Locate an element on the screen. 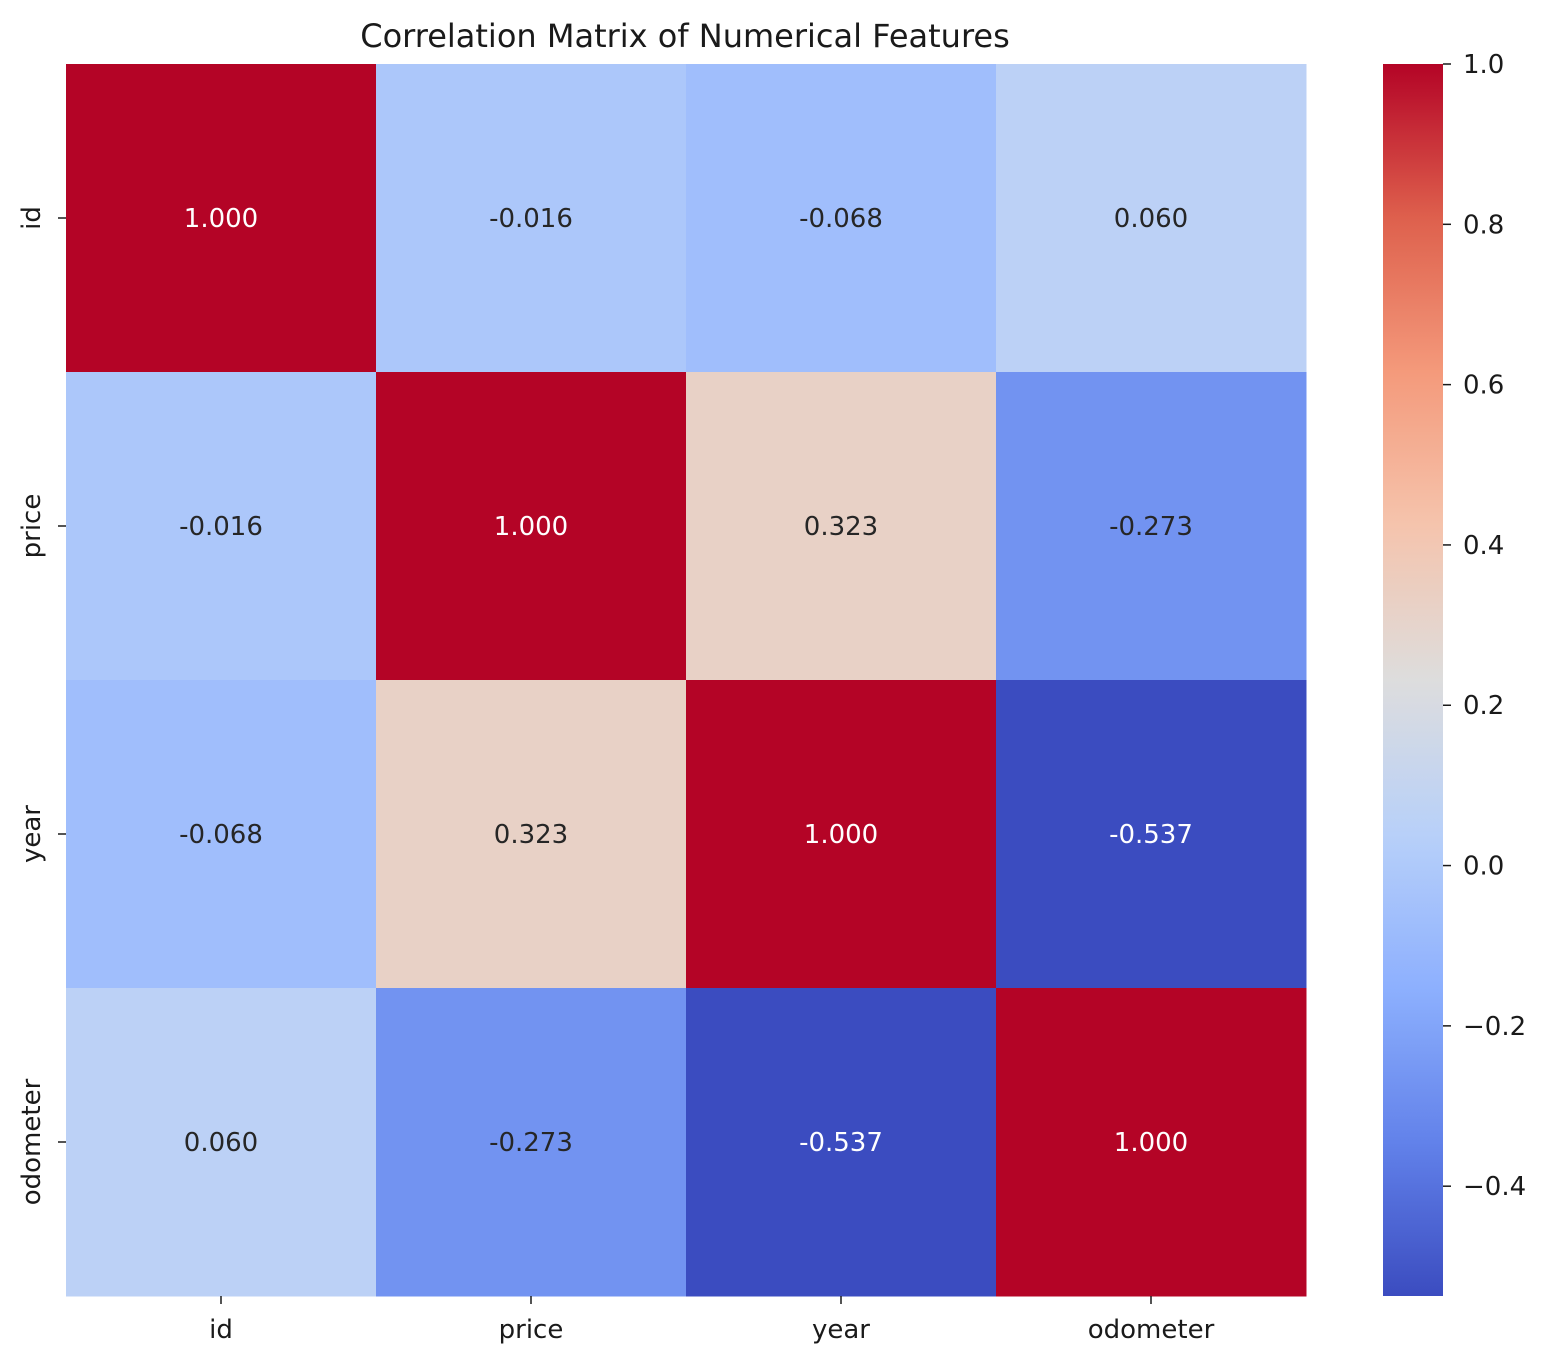 Image resolution: width=1562 pixels, height=1362 pixels. heatmap-cell-odometer-year is located at coordinates (841, 1142).